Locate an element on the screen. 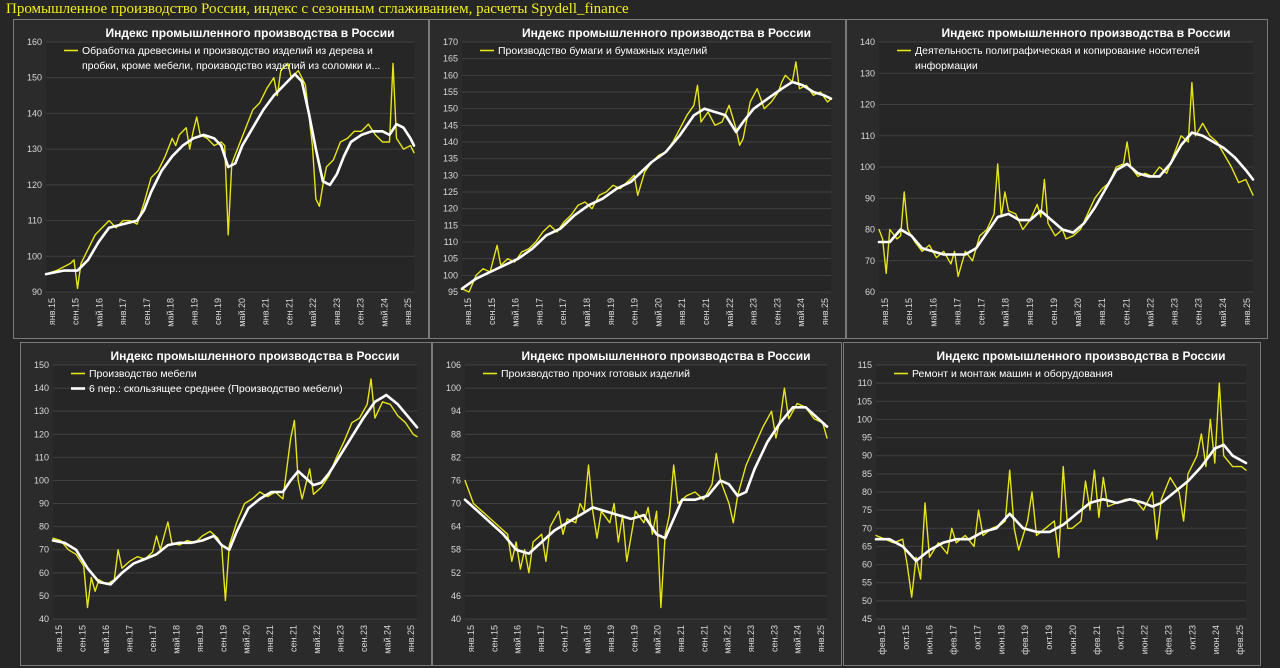  legend-label: Ремонт и монтаж машин и оборудования is located at coordinates (1012, 374).